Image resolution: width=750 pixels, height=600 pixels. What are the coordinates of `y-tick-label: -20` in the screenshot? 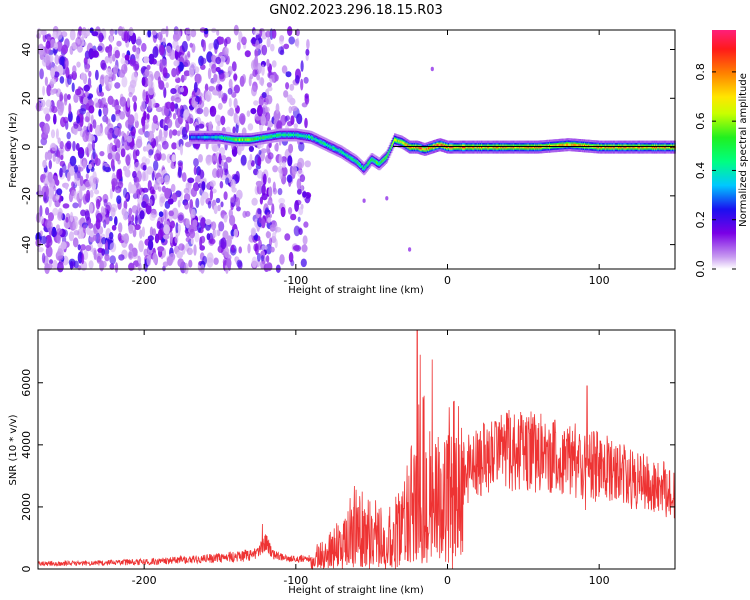 It's located at (26, 196).